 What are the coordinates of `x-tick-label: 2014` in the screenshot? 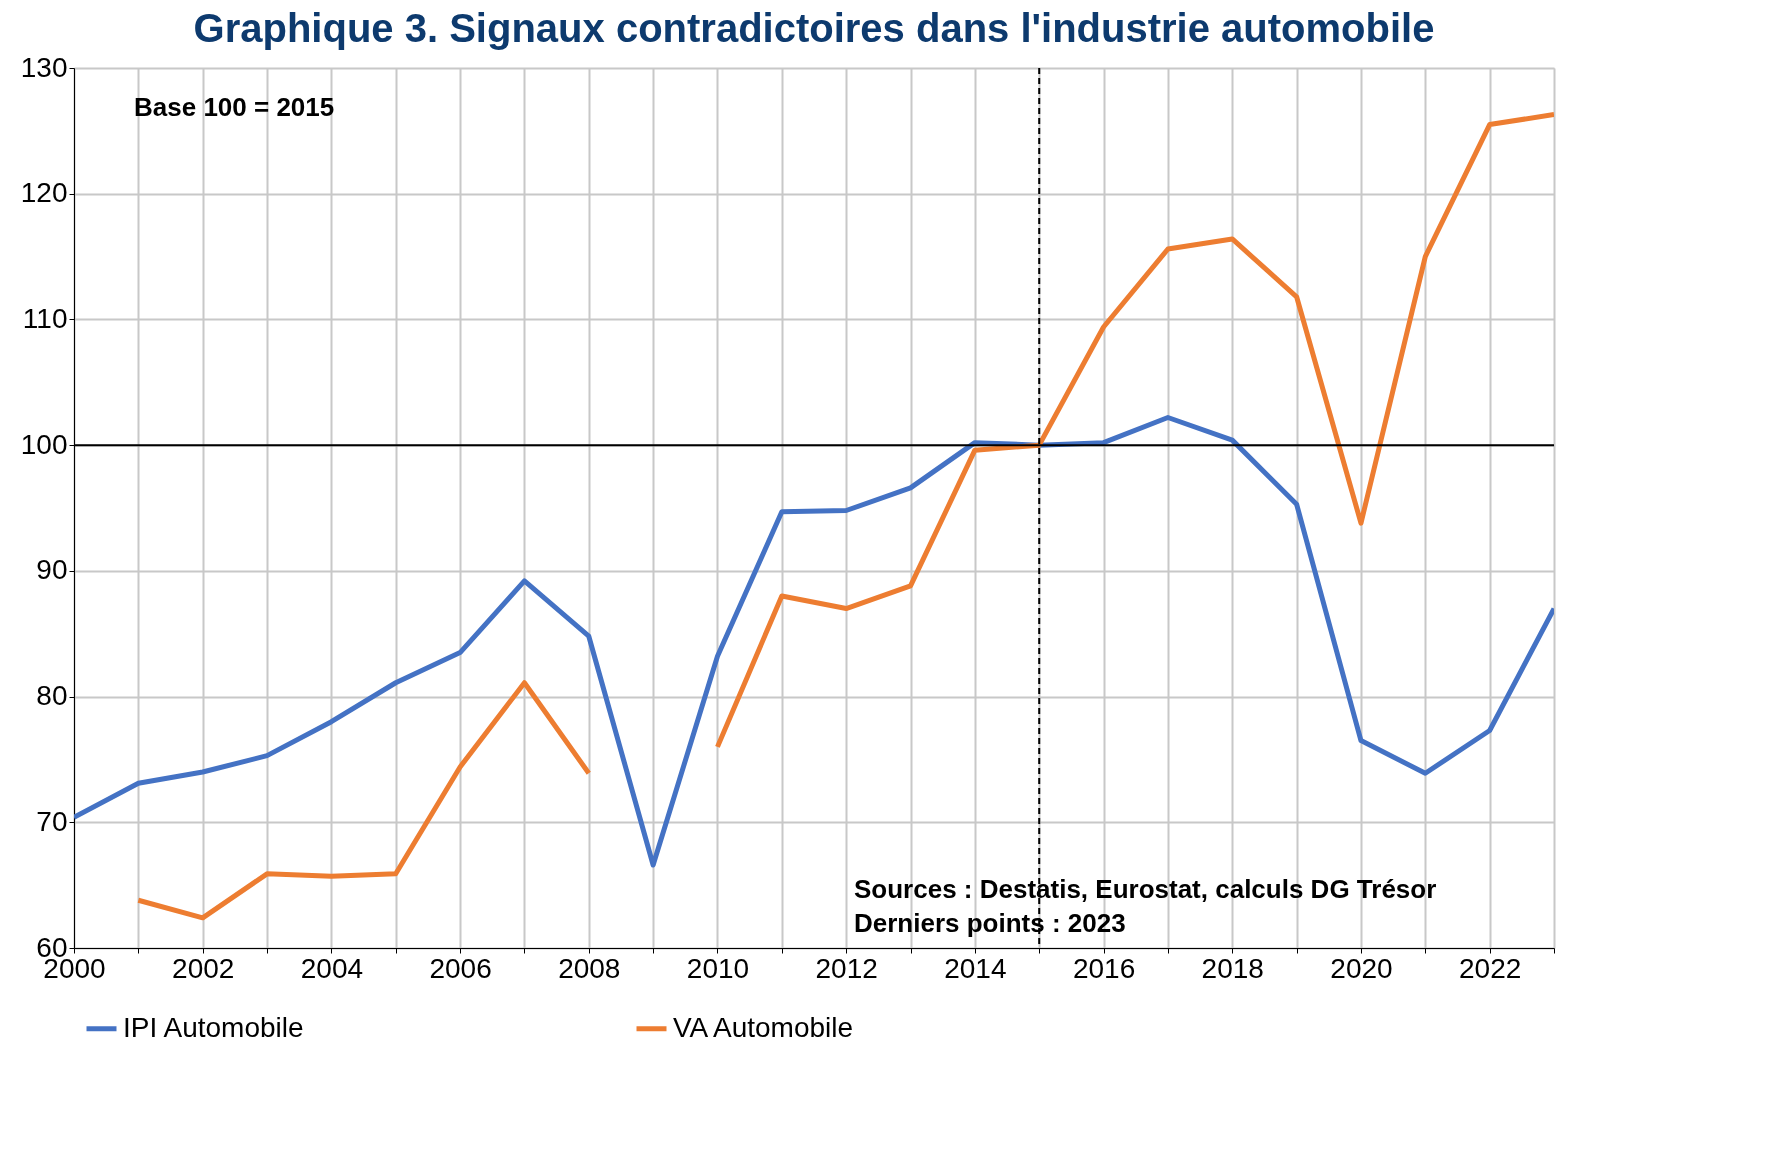 It's located at (975, 968).